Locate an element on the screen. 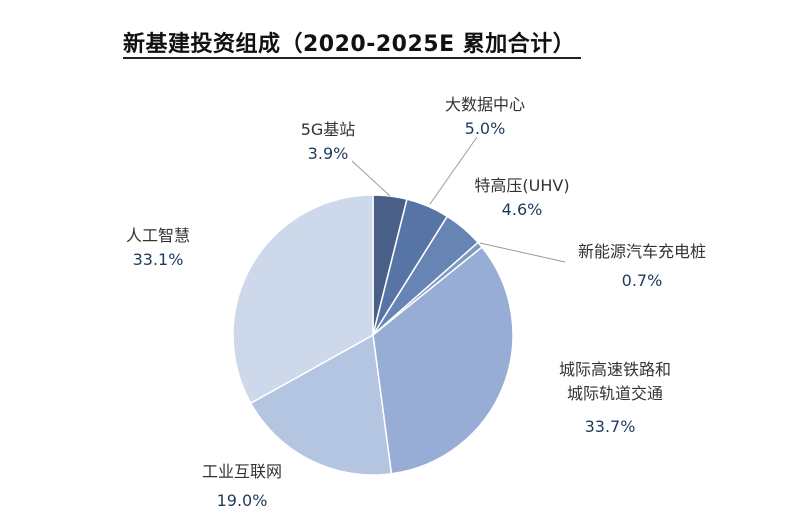 This screenshot has width=800, height=530. label-name-line-1: 城际高速铁路和 is located at coordinates (615, 369).